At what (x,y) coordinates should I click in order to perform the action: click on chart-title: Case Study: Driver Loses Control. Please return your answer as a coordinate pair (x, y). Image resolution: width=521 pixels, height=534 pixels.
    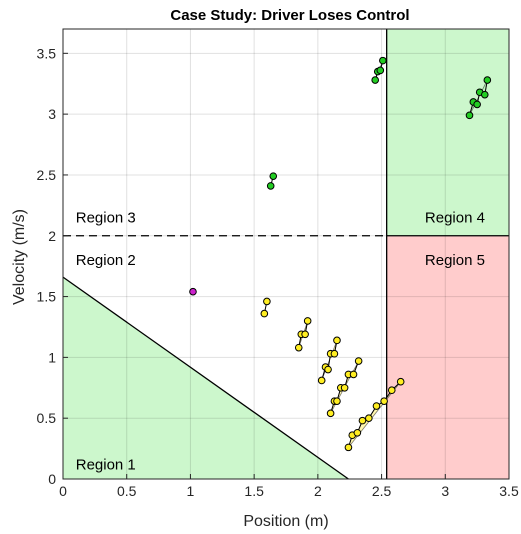
    Looking at the image, I should click on (289, 15).